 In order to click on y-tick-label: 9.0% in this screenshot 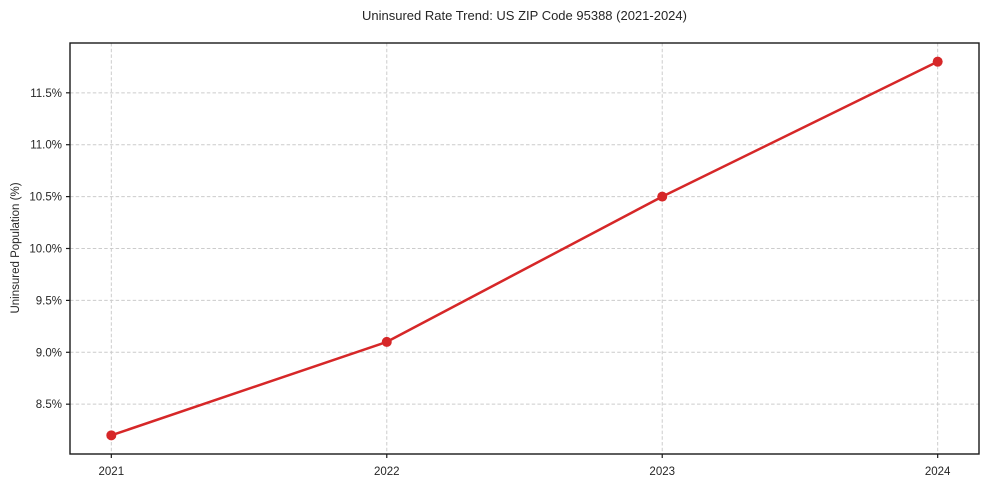, I will do `click(49, 353)`.